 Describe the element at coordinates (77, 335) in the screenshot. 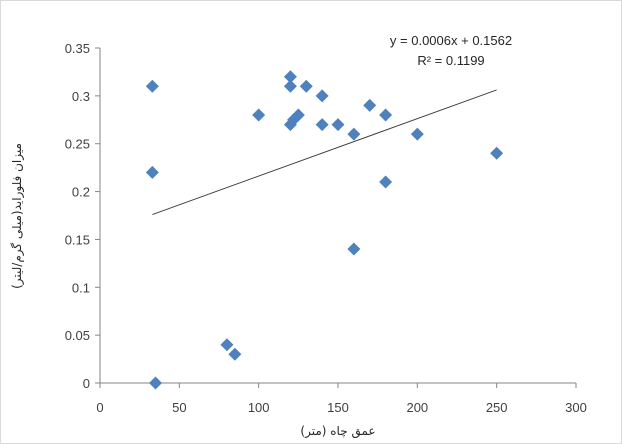

I see `y-tick-label: 0.05` at that location.